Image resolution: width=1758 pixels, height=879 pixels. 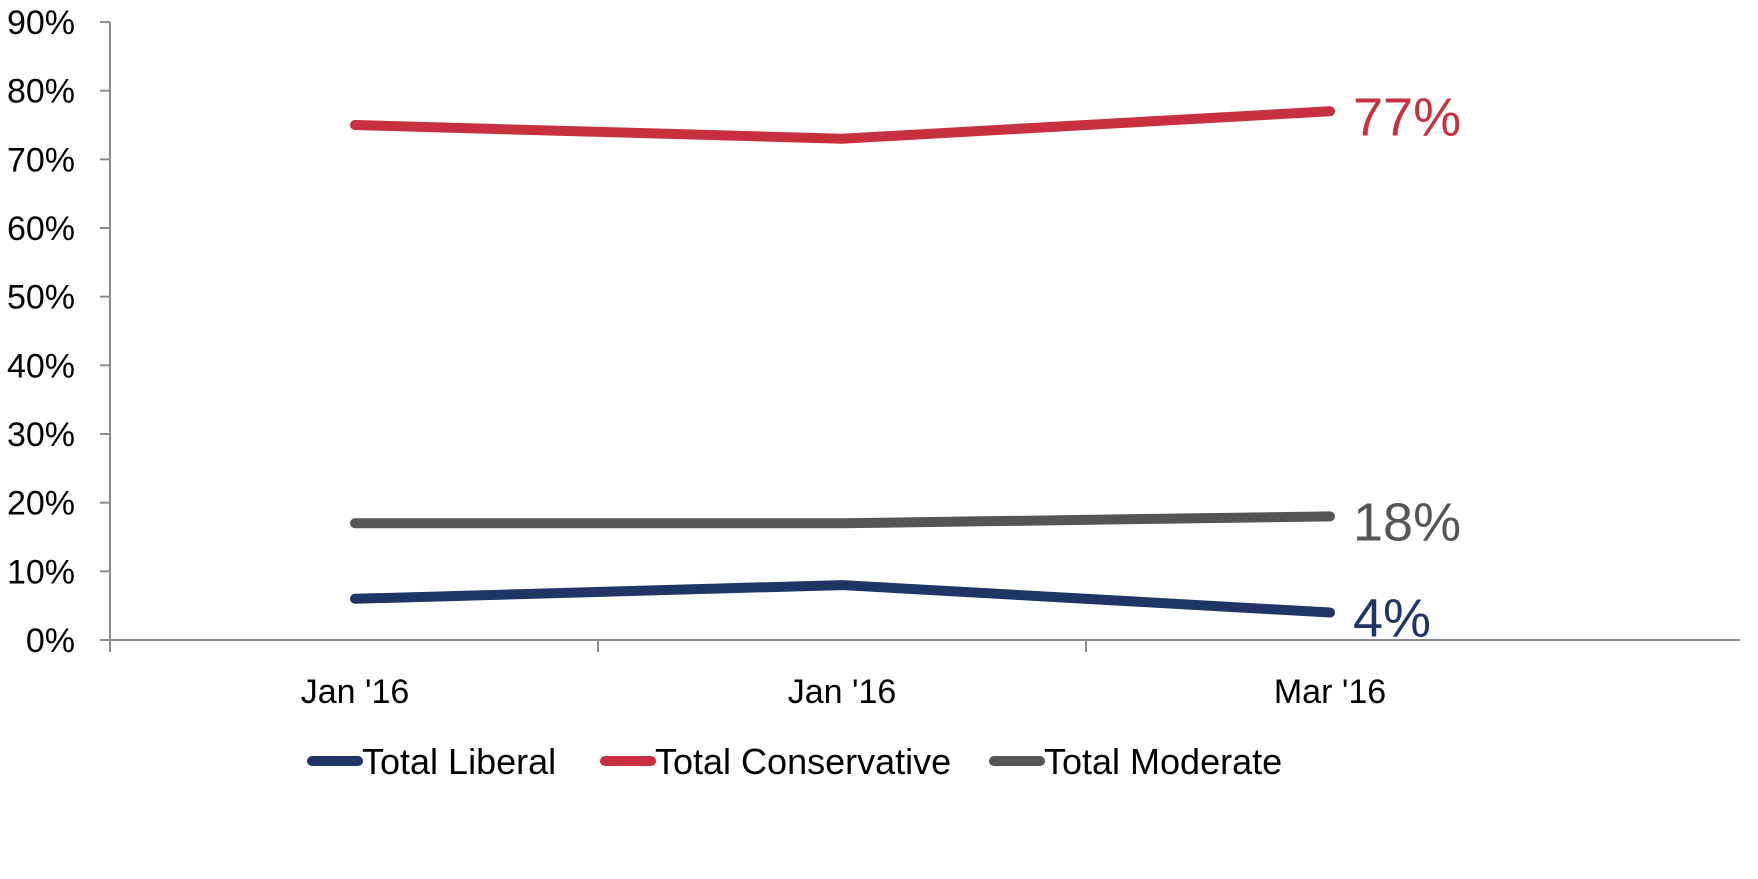 I want to click on y-tick-label: 10%, so click(x=41, y=572).